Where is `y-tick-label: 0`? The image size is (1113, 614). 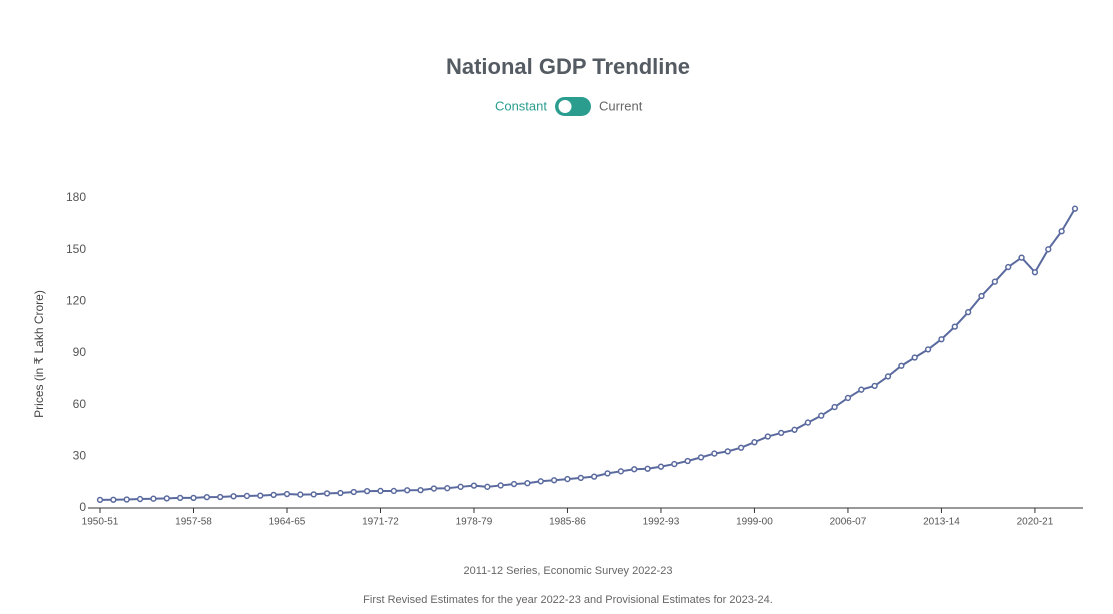
y-tick-label: 0 is located at coordinates (82, 507).